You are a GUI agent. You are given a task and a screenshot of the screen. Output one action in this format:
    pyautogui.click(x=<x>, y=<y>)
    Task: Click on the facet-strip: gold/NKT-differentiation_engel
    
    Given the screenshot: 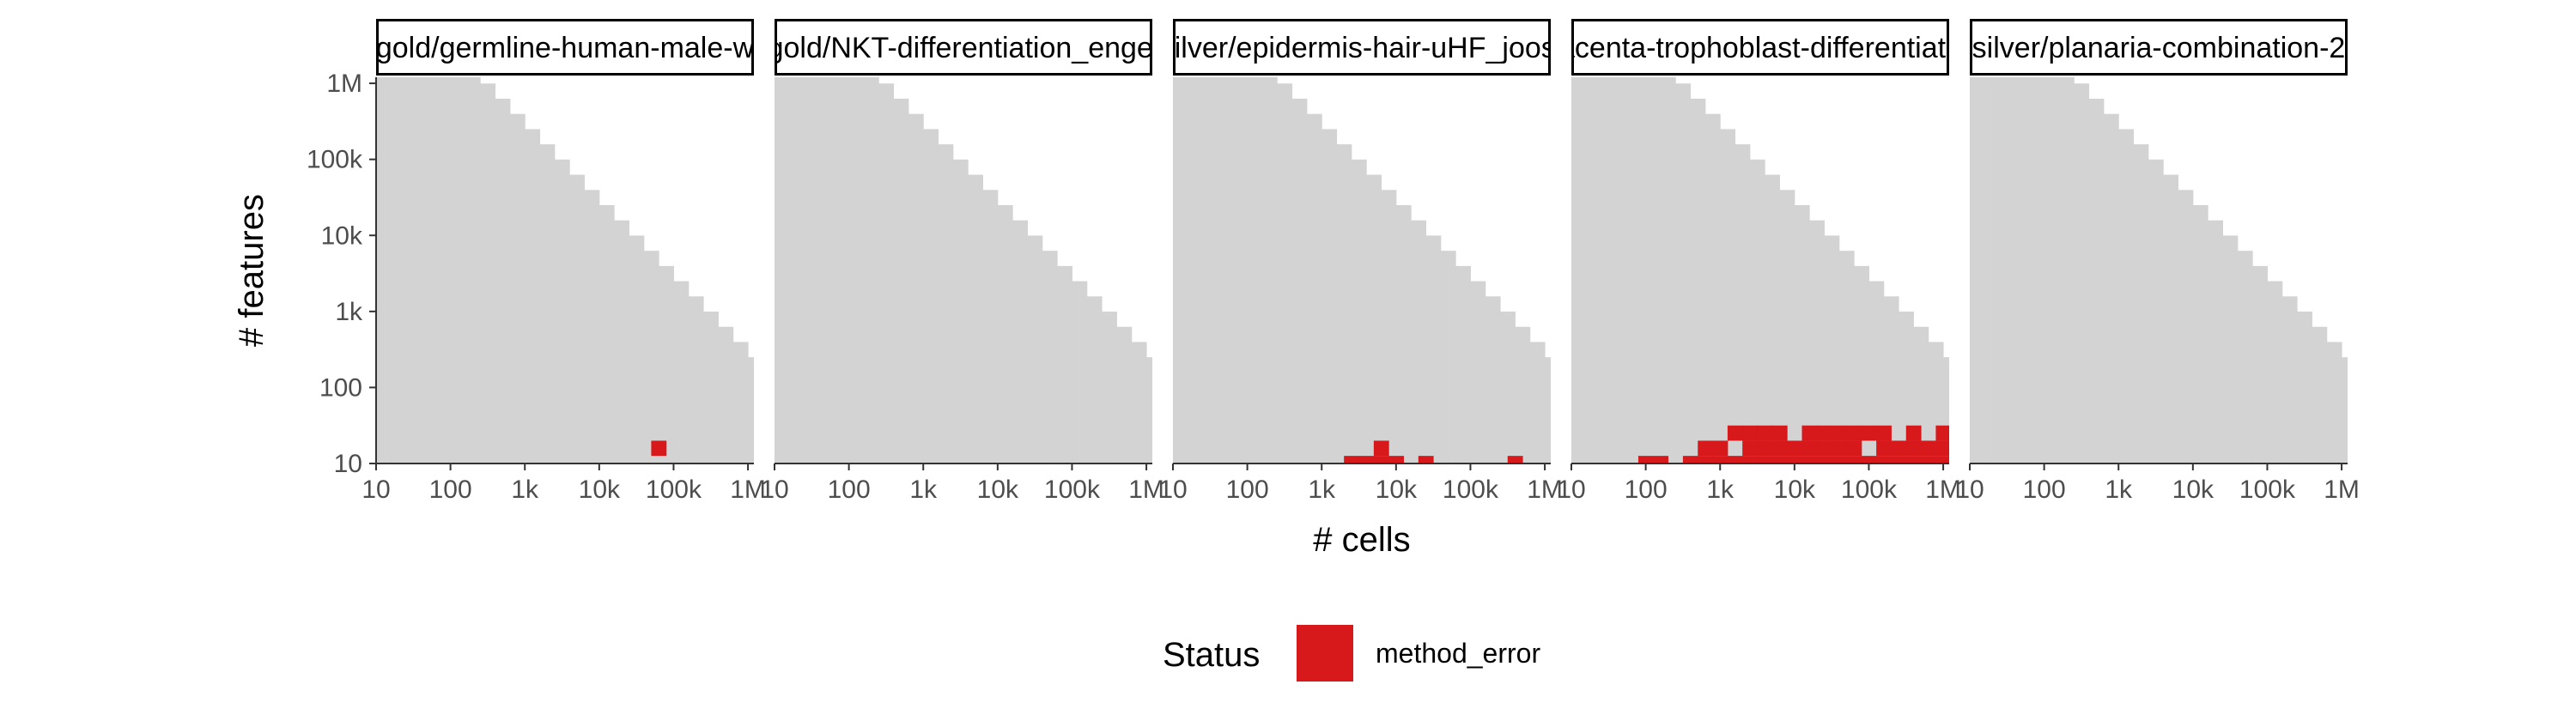 What is the action you would take?
    pyautogui.click(x=963, y=47)
    